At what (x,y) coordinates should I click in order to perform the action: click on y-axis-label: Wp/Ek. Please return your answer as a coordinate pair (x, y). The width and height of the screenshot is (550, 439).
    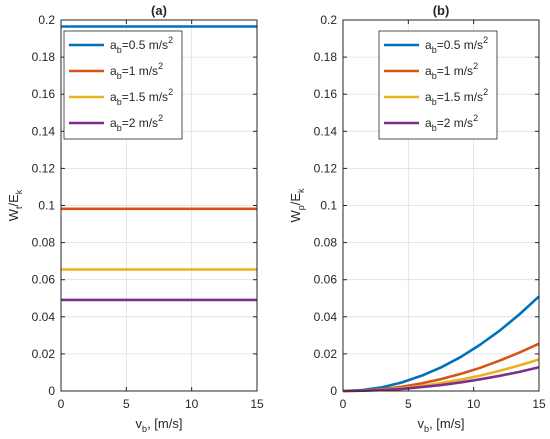
    Looking at the image, I should click on (297, 205).